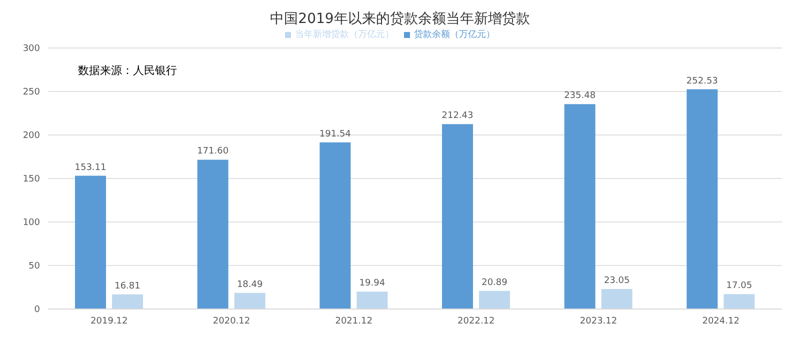 The image size is (800, 341). I want to click on data-label: 17.05, so click(739, 286).